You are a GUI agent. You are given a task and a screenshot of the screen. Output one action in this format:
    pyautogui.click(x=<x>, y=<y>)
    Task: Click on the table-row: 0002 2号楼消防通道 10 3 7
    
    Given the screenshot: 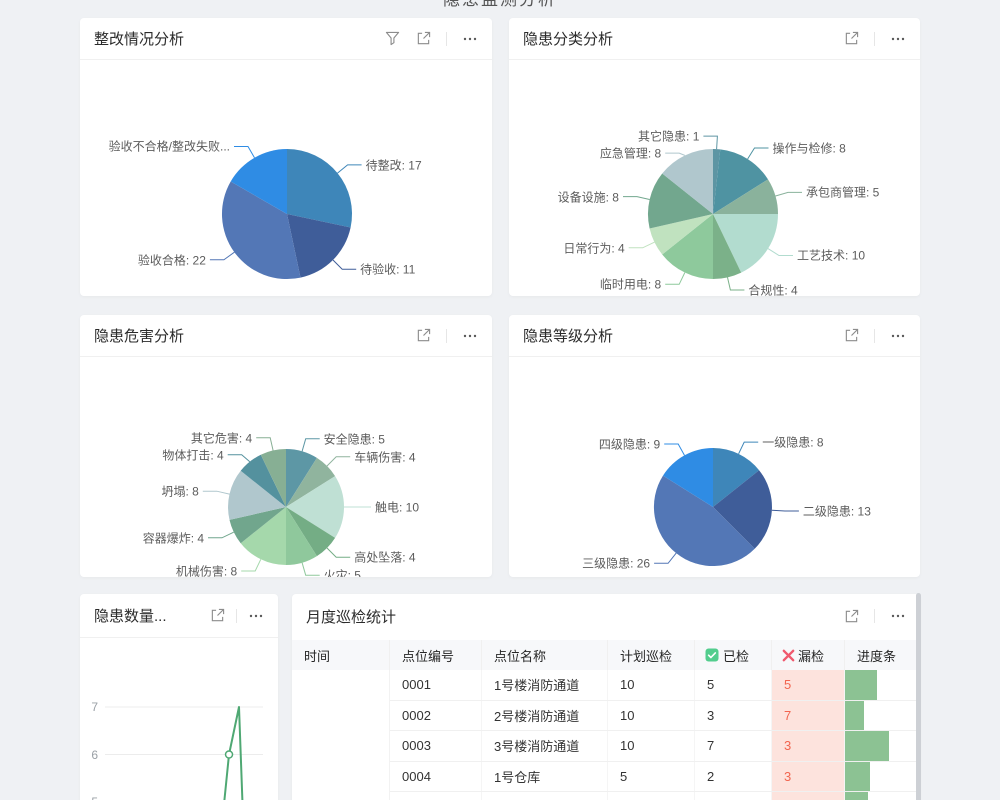 What is the action you would take?
    pyautogui.click(x=655, y=716)
    